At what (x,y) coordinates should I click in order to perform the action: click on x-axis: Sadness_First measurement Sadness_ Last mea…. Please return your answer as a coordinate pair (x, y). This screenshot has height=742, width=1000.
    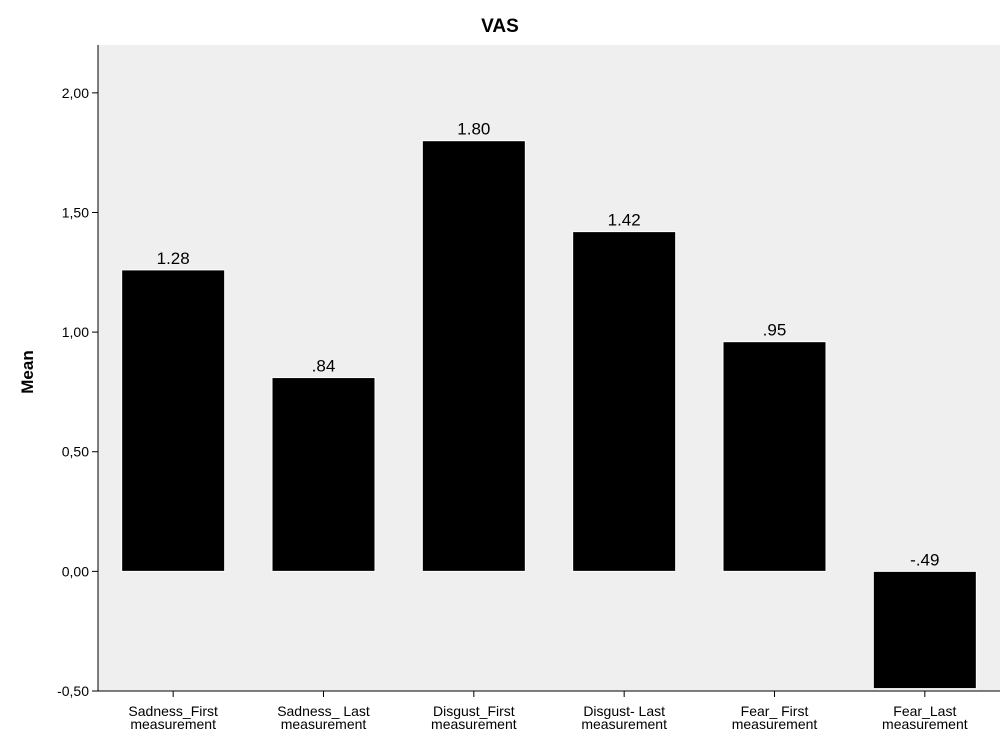
    Looking at the image, I should click on (549, 711).